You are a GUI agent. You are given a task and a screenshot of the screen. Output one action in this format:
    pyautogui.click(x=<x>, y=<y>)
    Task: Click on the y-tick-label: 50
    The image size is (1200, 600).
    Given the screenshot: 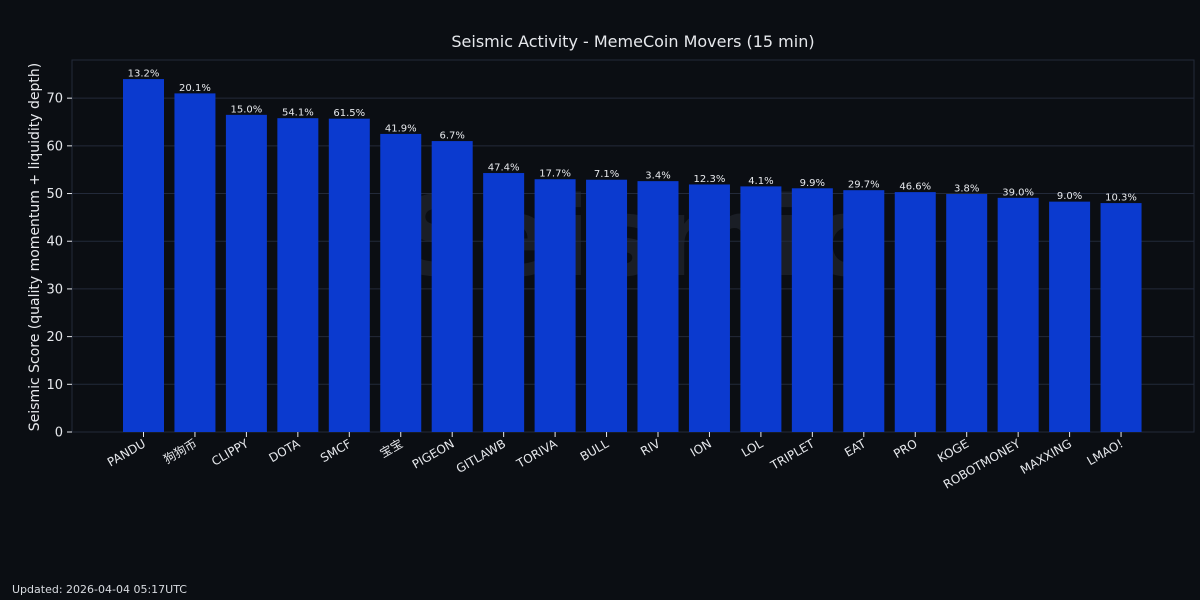 What is the action you would take?
    pyautogui.click(x=54, y=194)
    